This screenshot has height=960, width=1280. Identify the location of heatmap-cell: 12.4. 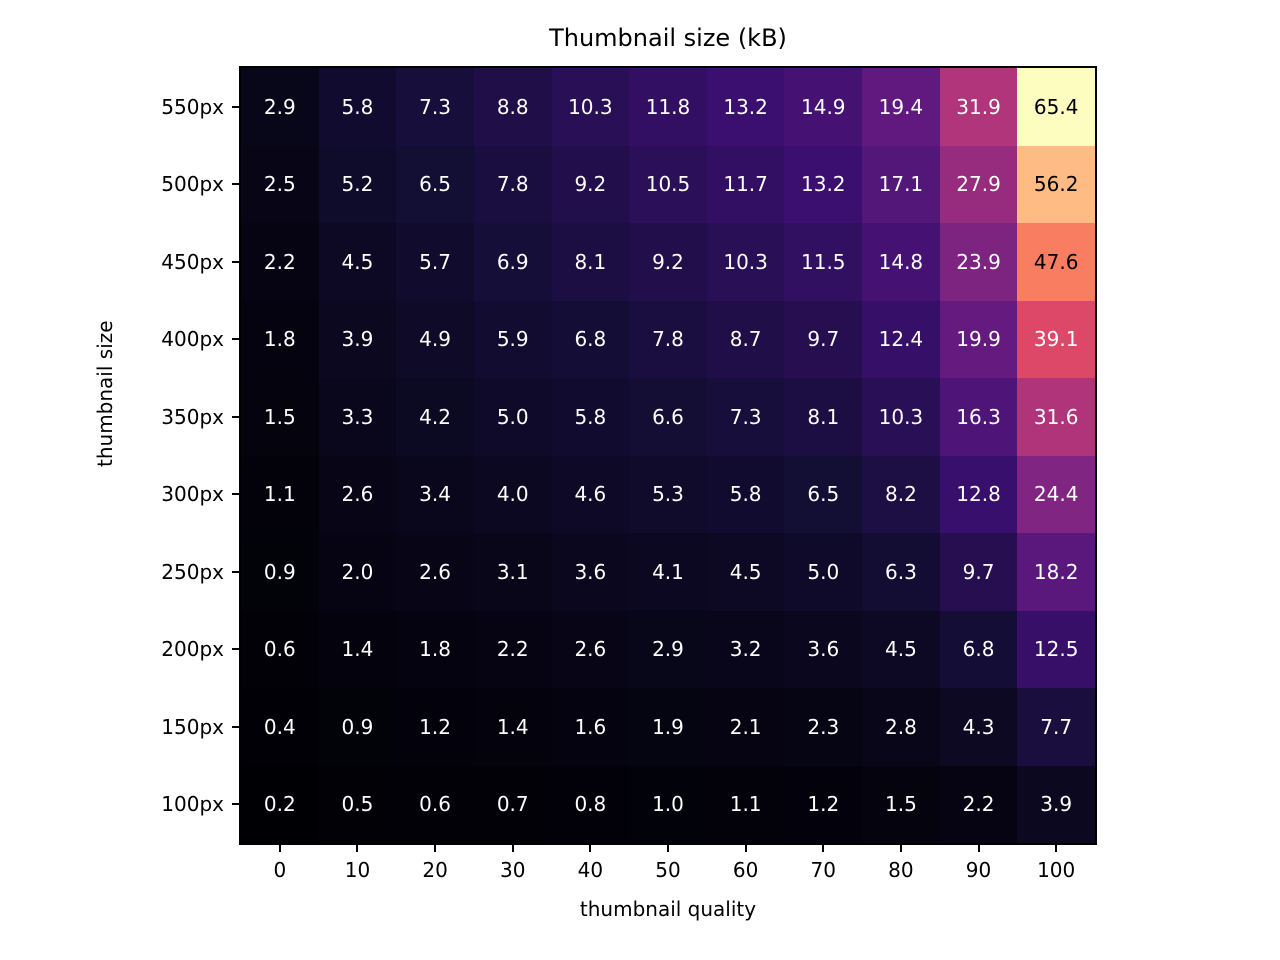
(901, 339).